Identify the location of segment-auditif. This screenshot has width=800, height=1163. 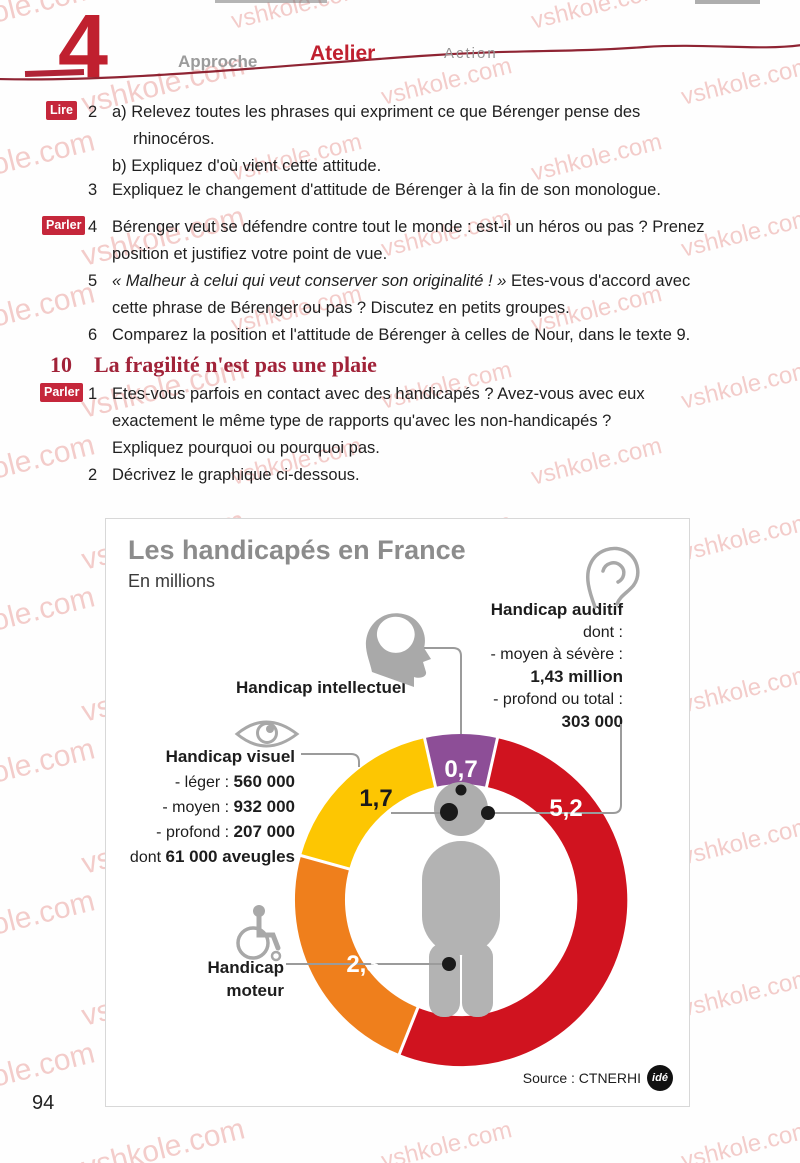
(513, 902).